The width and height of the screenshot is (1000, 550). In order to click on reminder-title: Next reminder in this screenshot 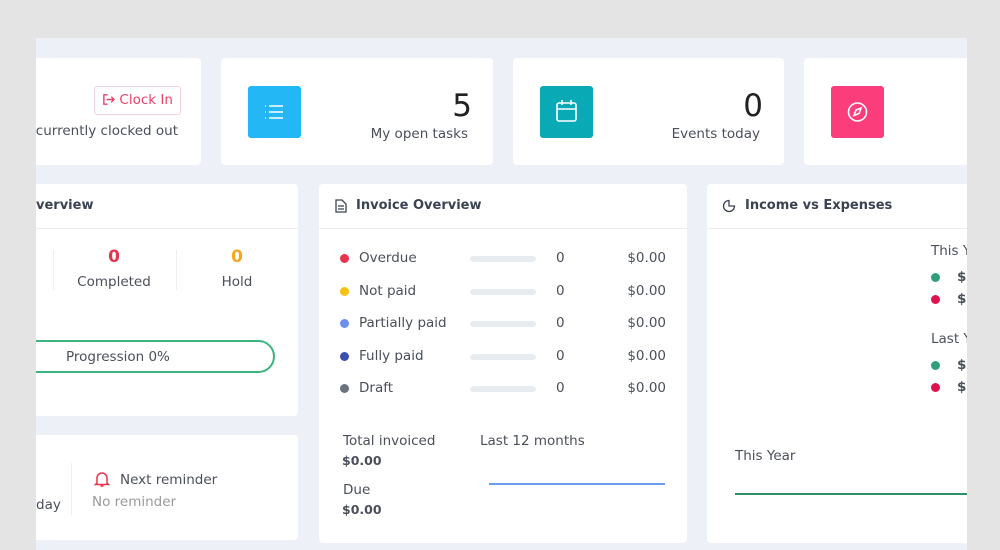, I will do `click(169, 480)`.